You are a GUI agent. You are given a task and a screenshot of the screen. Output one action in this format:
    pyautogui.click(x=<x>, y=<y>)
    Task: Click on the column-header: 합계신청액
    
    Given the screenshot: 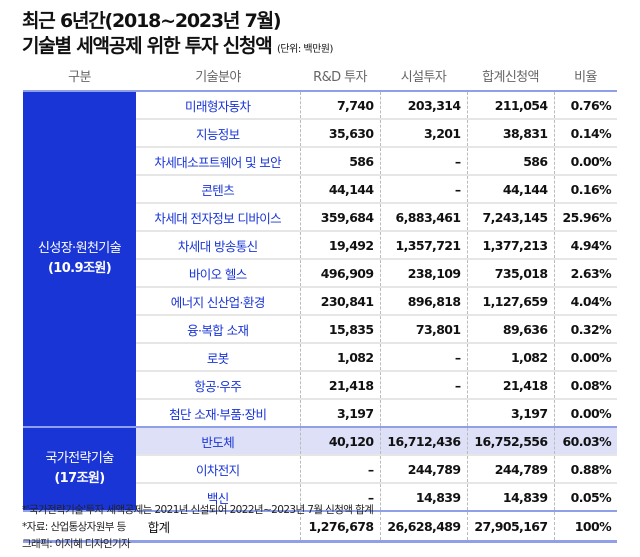 What is the action you would take?
    pyautogui.click(x=510, y=76)
    